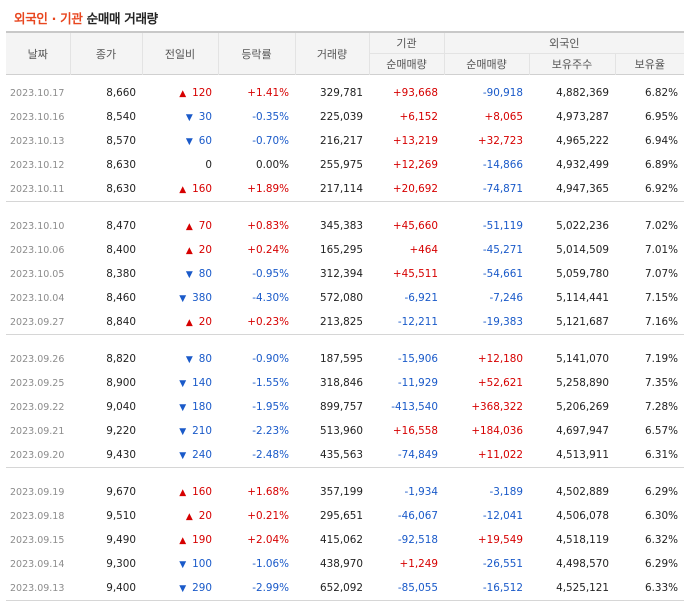 Image resolution: width=684 pixels, height=601 pixels. I want to click on cell-foreign-hold: 4,525,121, so click(572, 588).